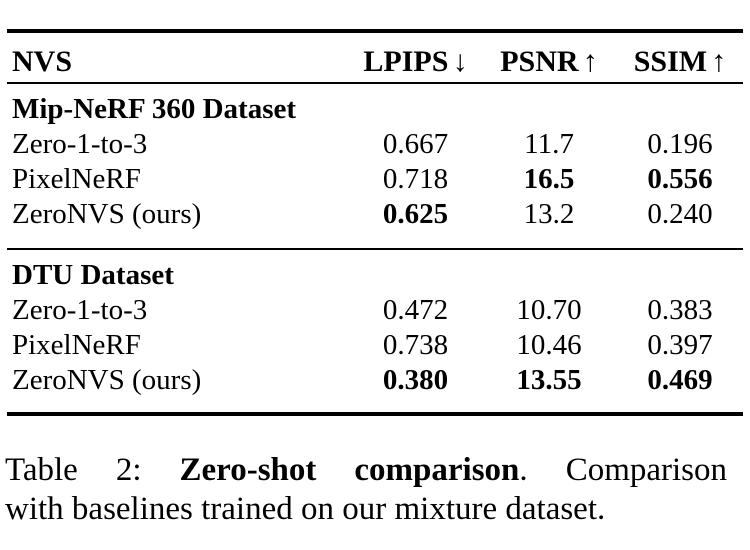 Image resolution: width=750 pixels, height=550 pixels. I want to click on caption-period: ., so click(523, 470).